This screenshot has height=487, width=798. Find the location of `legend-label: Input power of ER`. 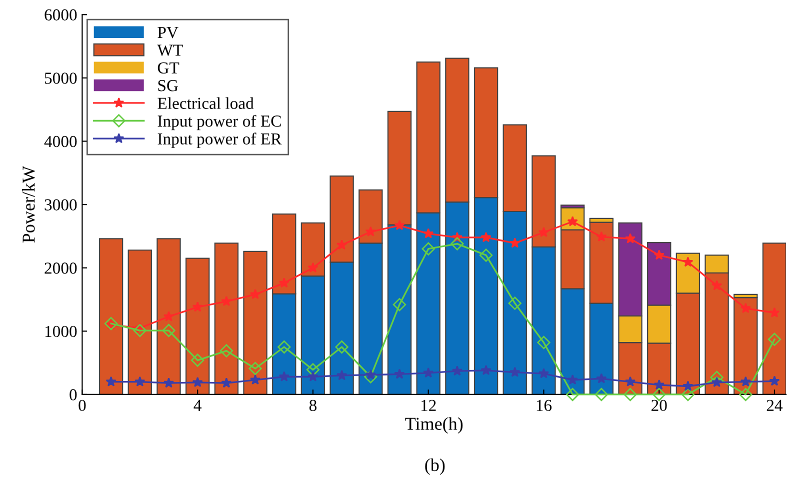

legend-label: Input power of ER is located at coordinates (220, 140).